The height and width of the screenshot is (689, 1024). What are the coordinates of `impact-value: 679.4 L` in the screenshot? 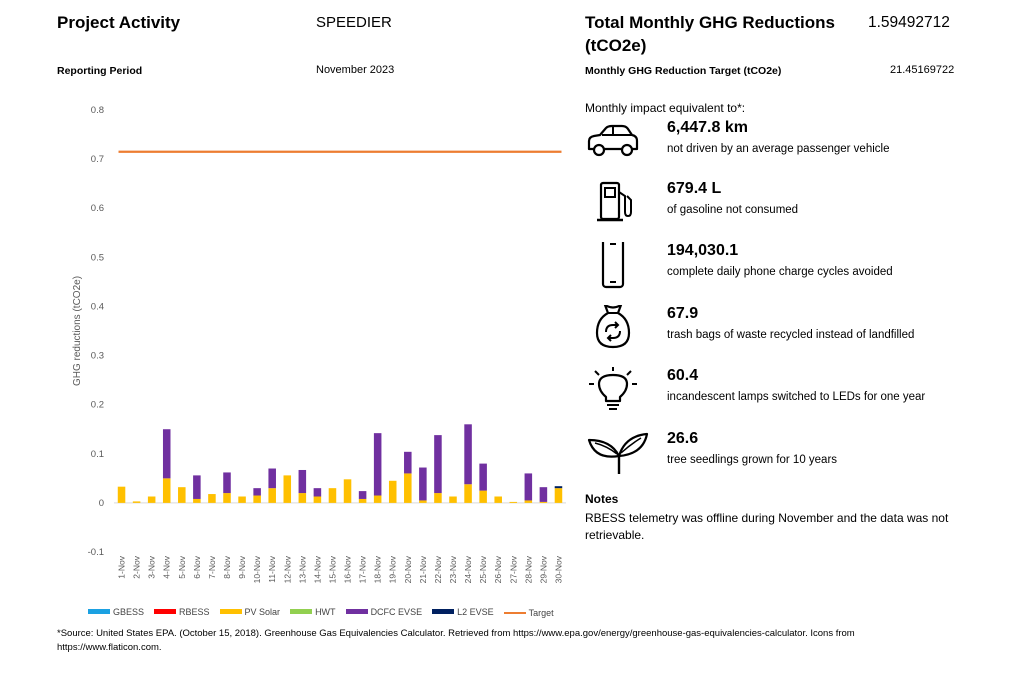 It's located at (694, 188).